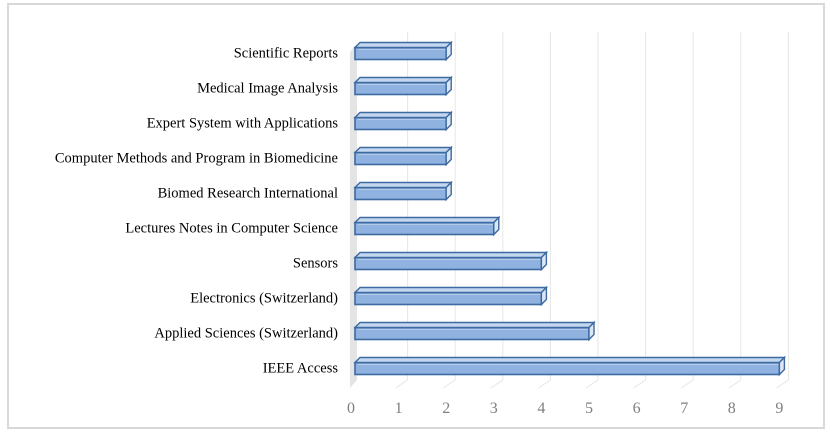 The width and height of the screenshot is (832, 437). I want to click on category-label: Scientific Reports, so click(286, 54).